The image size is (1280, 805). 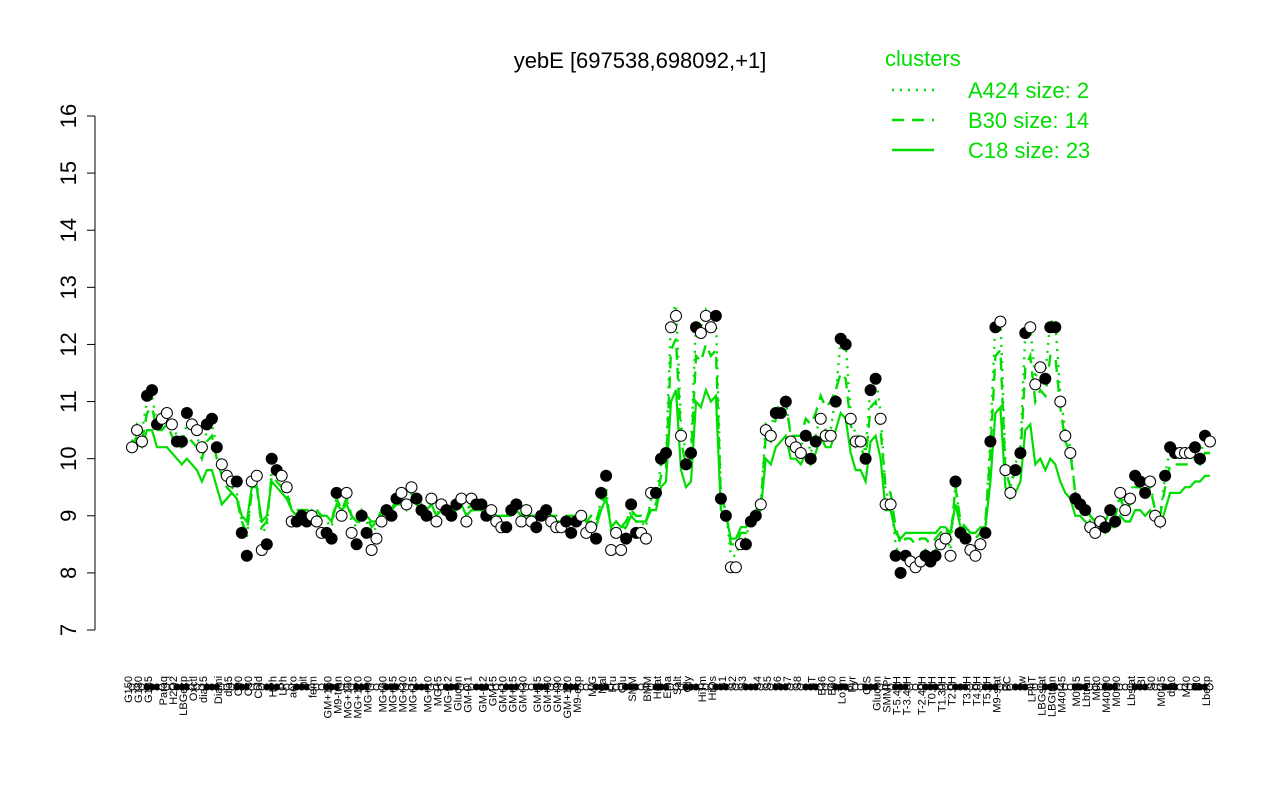 What do you see at coordinates (149, 689) in the screenshot?
I see `x-tick-label: G135` at bounding box center [149, 689].